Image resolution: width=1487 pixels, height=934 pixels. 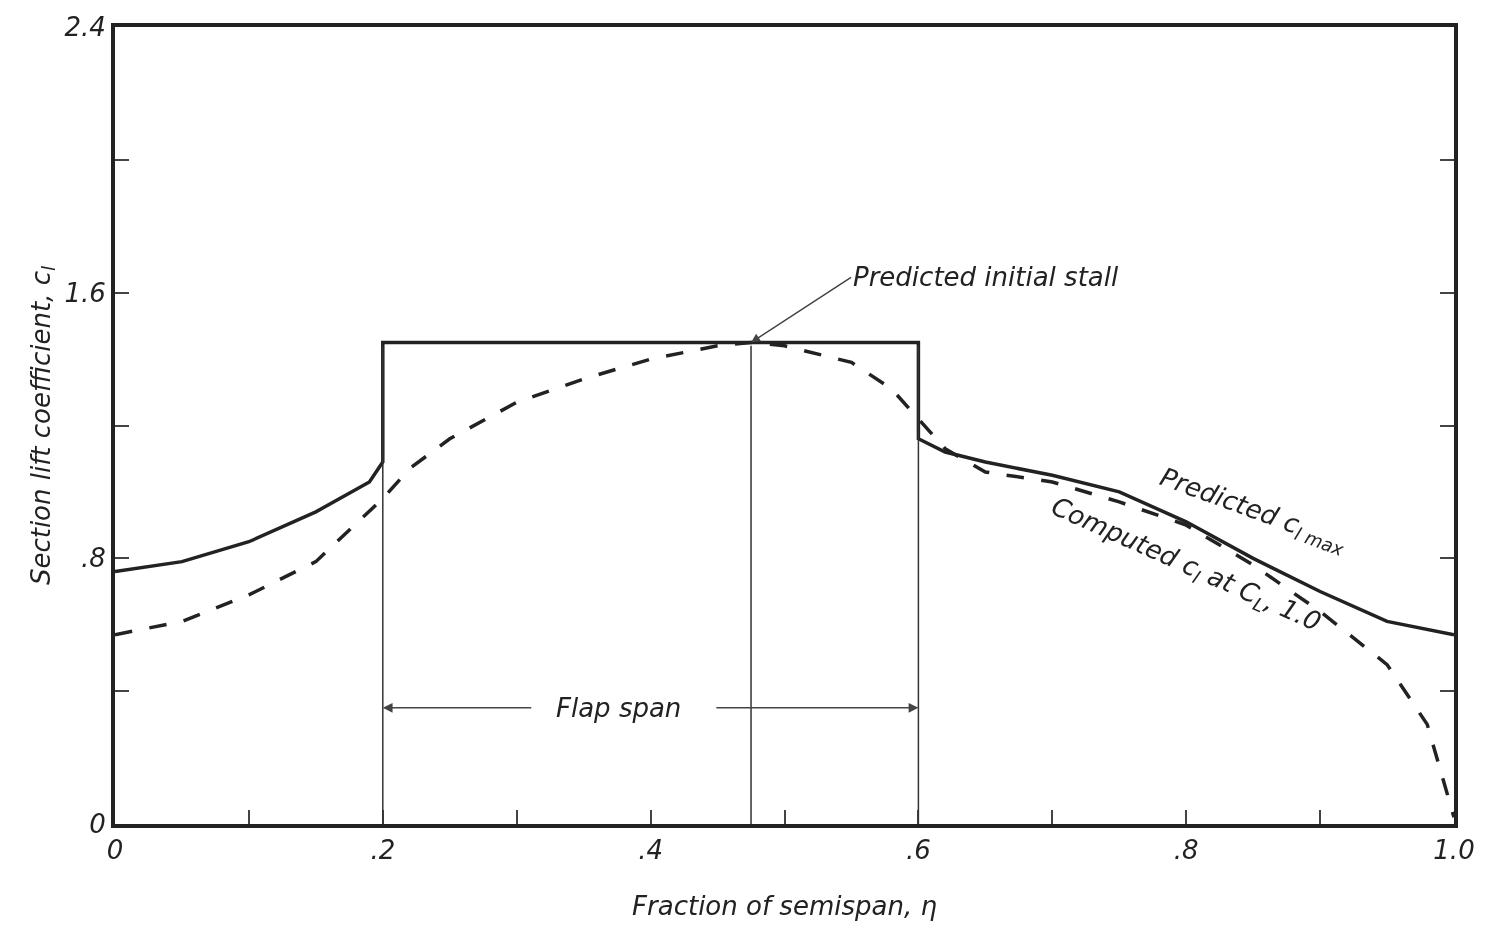 What do you see at coordinates (85, 292) in the screenshot?
I see `y-tick-label: 1.6` at bounding box center [85, 292].